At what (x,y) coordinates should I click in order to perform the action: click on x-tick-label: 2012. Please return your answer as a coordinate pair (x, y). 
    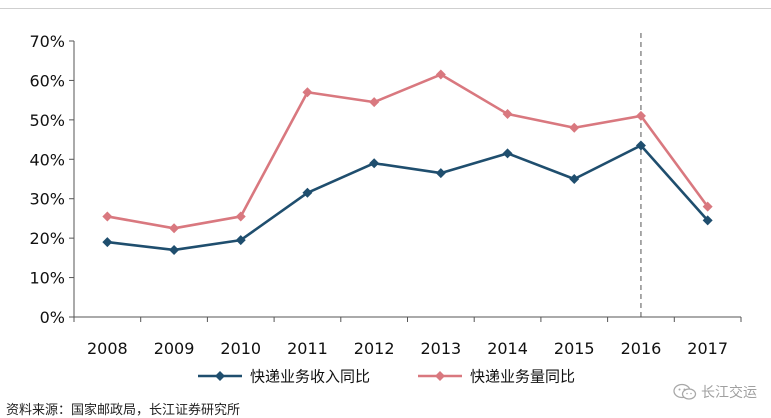
    Looking at the image, I should click on (374, 348).